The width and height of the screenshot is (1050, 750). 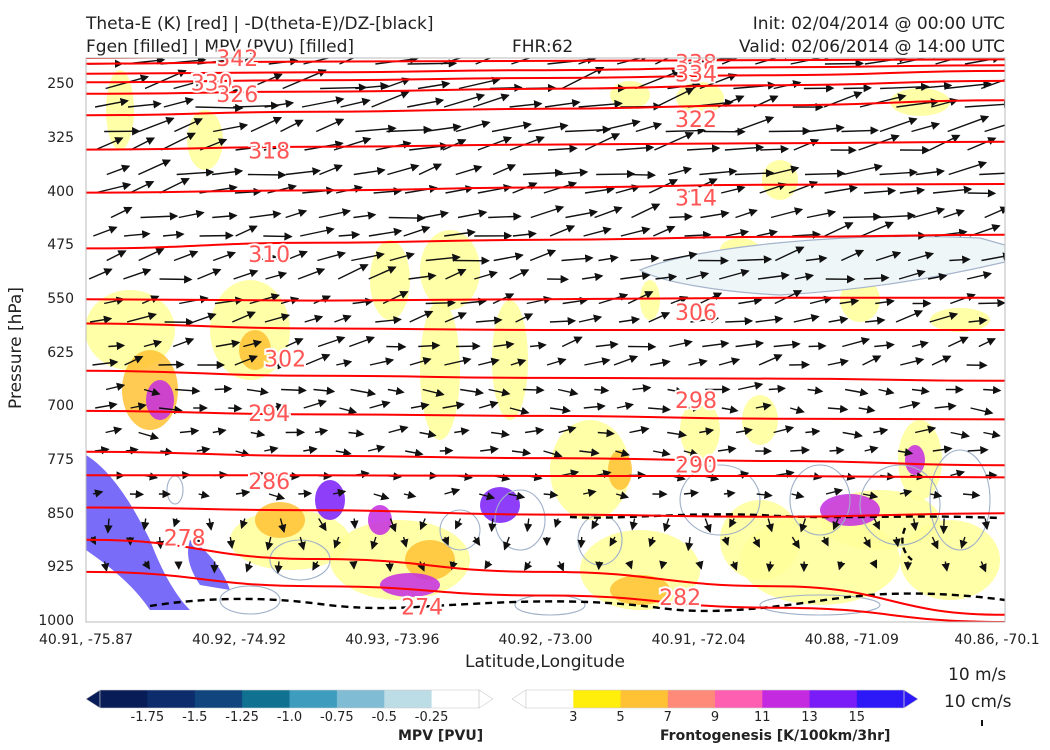 I want to click on mpv-colorbar-swatch, so click(x=408, y=699).